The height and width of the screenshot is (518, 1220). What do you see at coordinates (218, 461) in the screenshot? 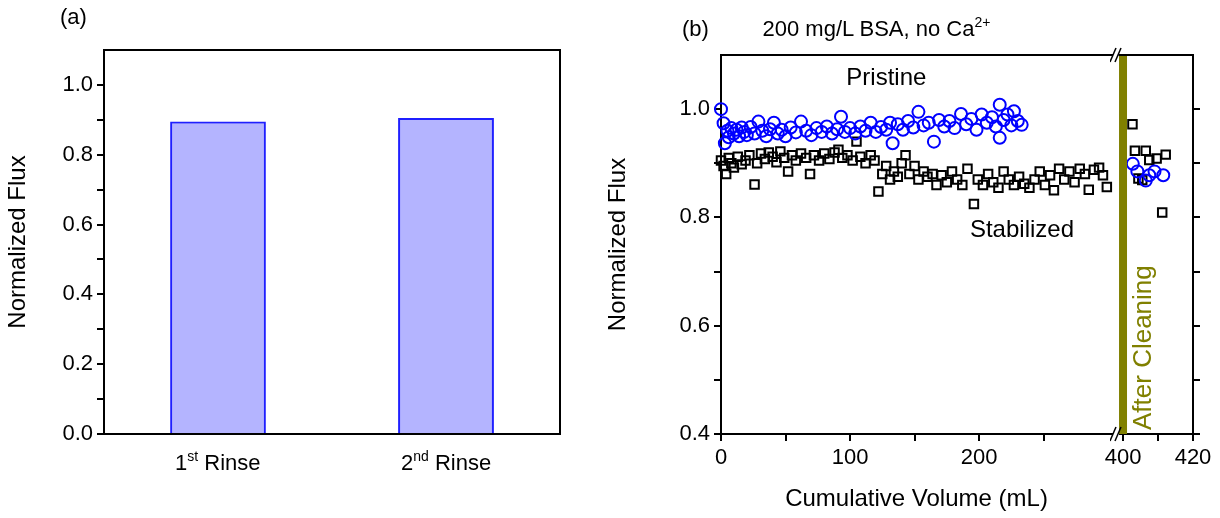
I see `x-tick-label: 1$^{st}$ Rinse` at bounding box center [218, 461].